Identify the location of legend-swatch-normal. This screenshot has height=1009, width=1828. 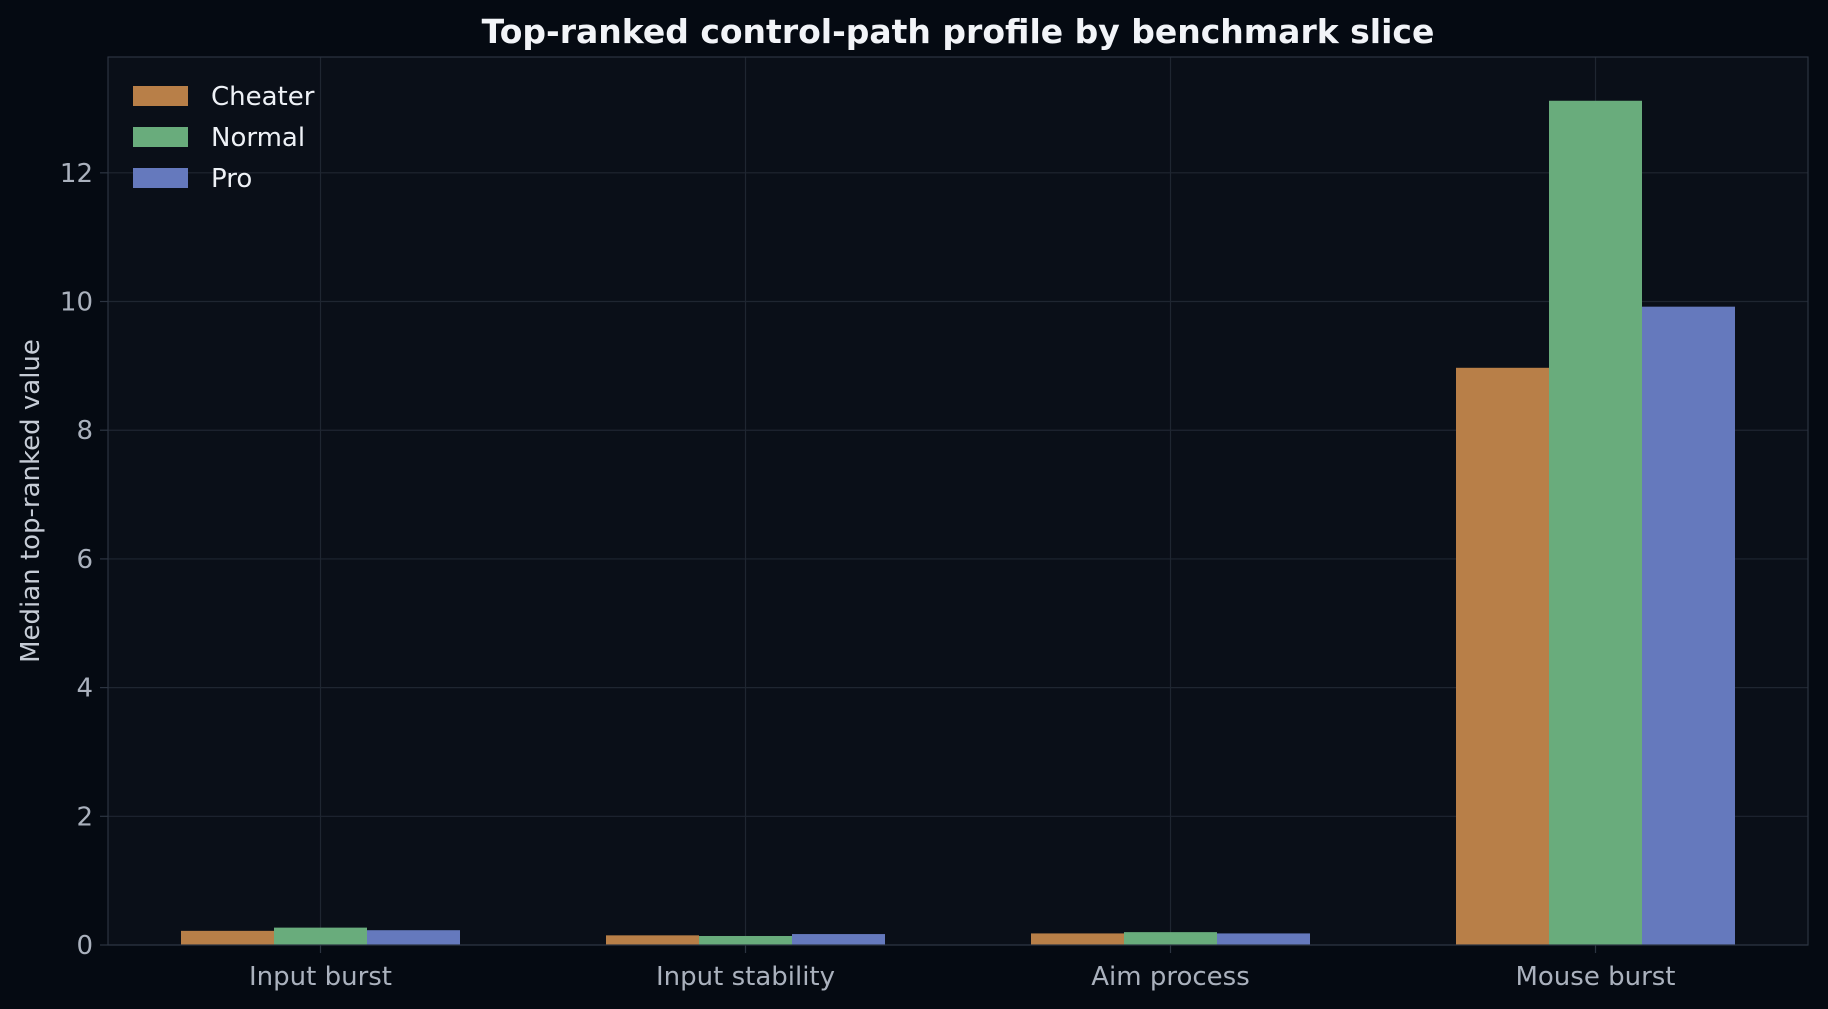
(160, 137).